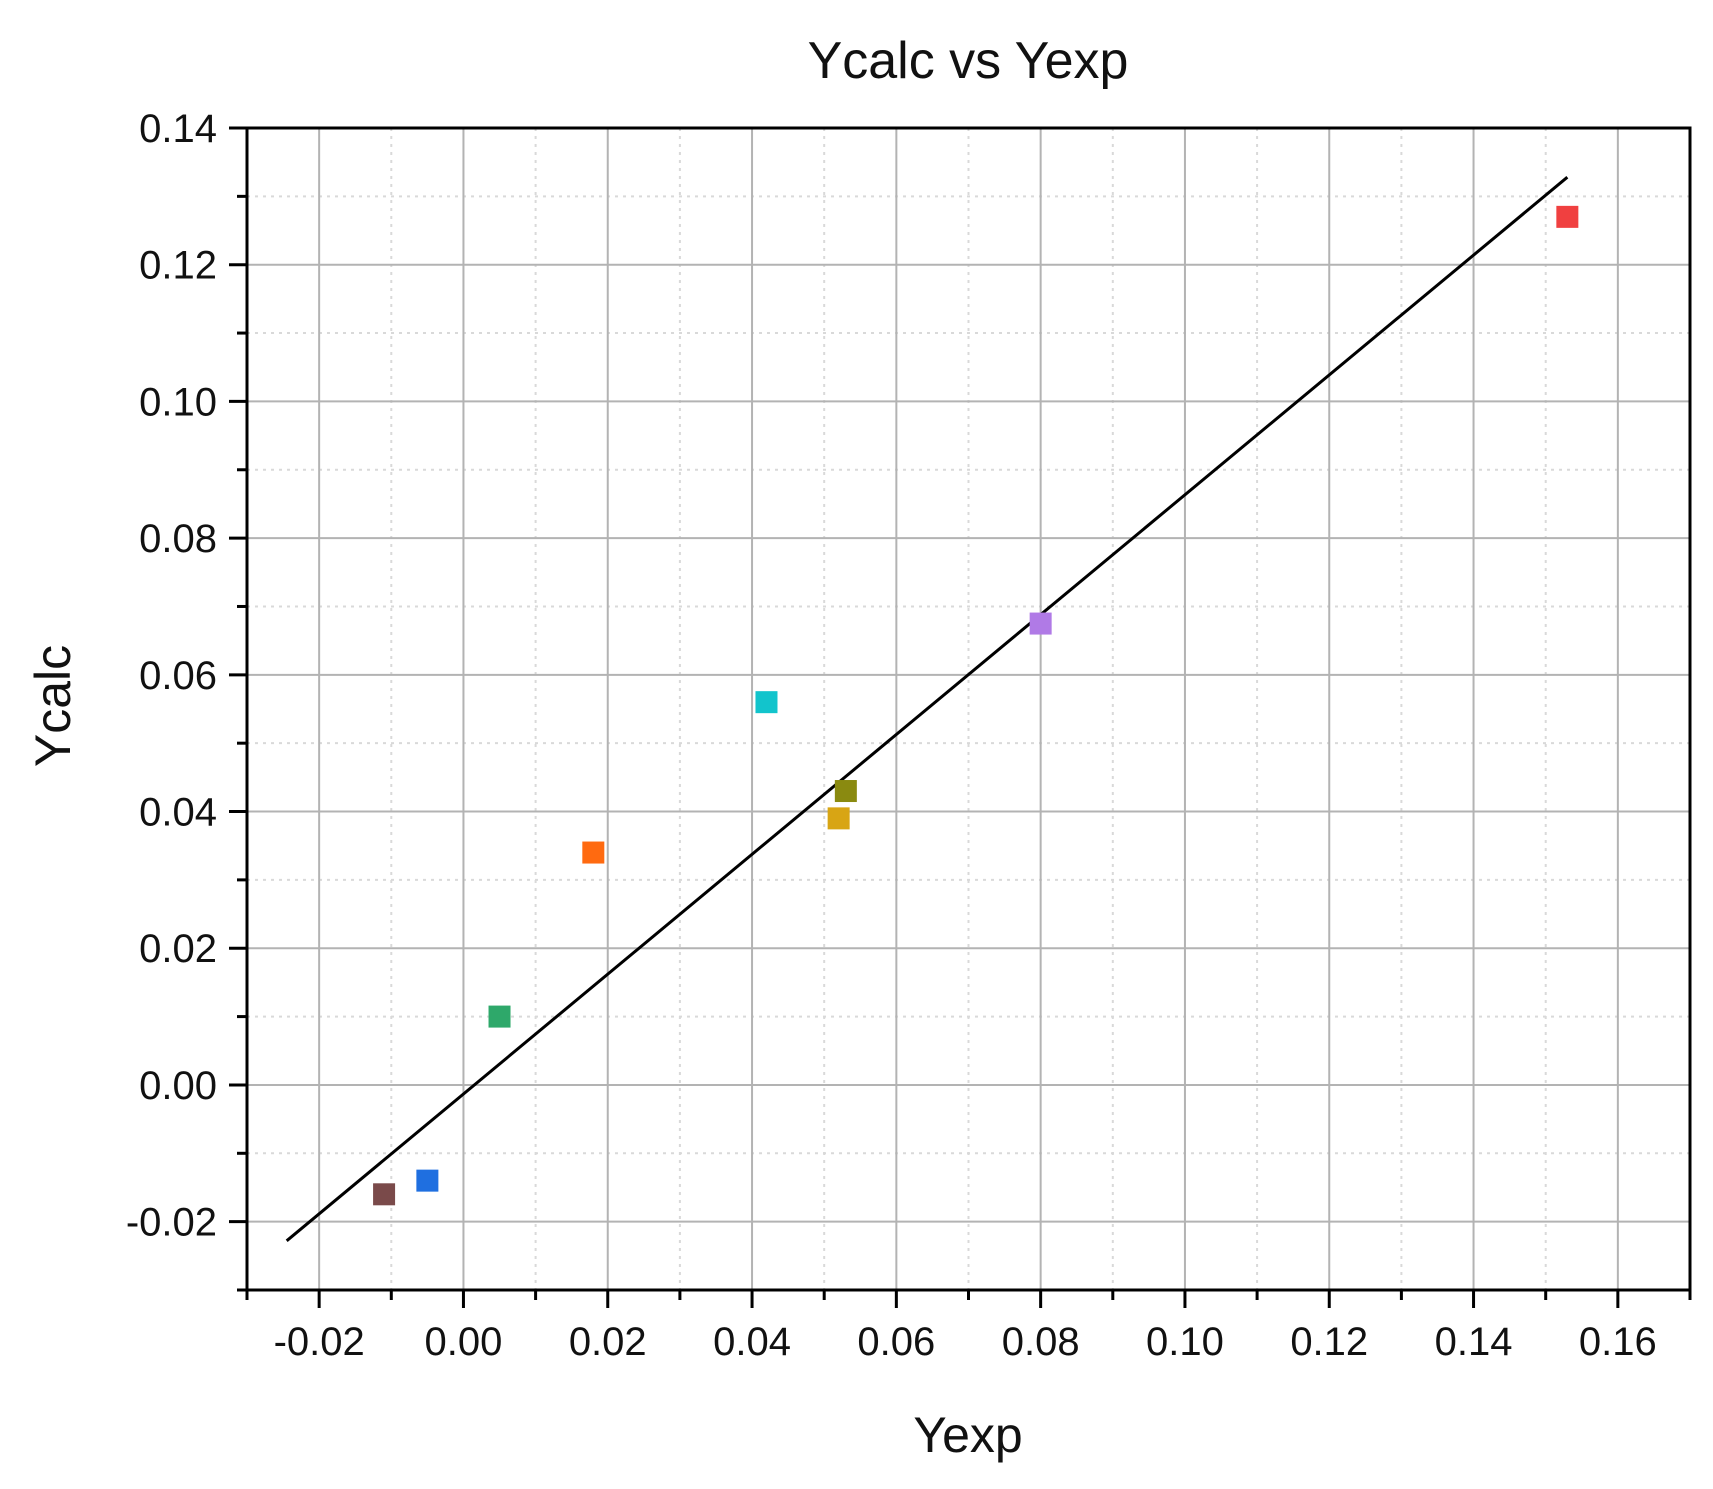 The image size is (1713, 1489). Describe the element at coordinates (178, 539) in the screenshot. I see `y-tick-label: 0.08` at that location.